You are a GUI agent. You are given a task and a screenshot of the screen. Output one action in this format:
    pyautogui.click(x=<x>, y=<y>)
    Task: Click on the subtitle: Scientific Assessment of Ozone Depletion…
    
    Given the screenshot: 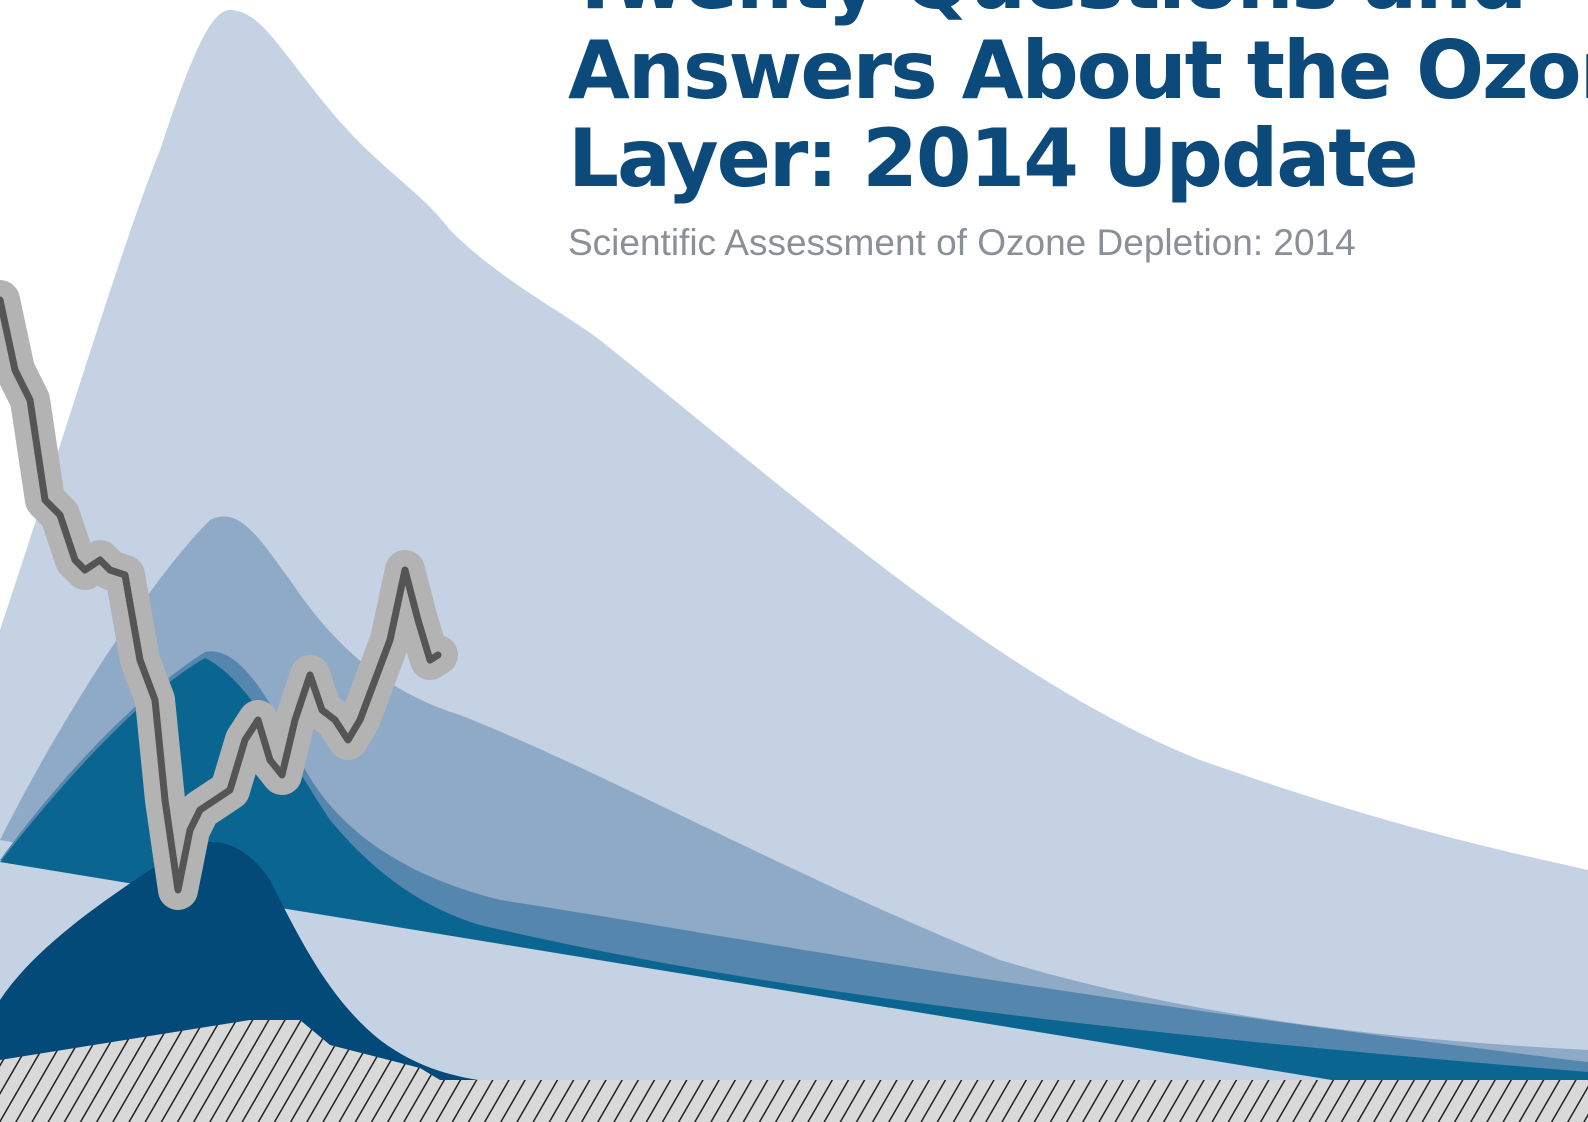 What is the action you would take?
    pyautogui.click(x=962, y=242)
    